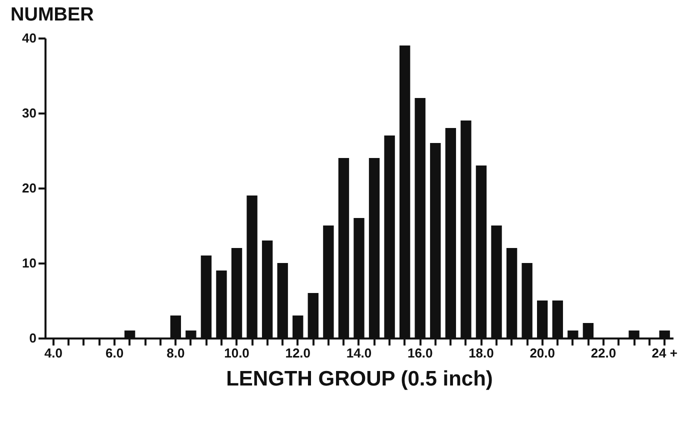 The height and width of the screenshot is (437, 695). I want to click on x-tick-label: 16.0, so click(420, 353).